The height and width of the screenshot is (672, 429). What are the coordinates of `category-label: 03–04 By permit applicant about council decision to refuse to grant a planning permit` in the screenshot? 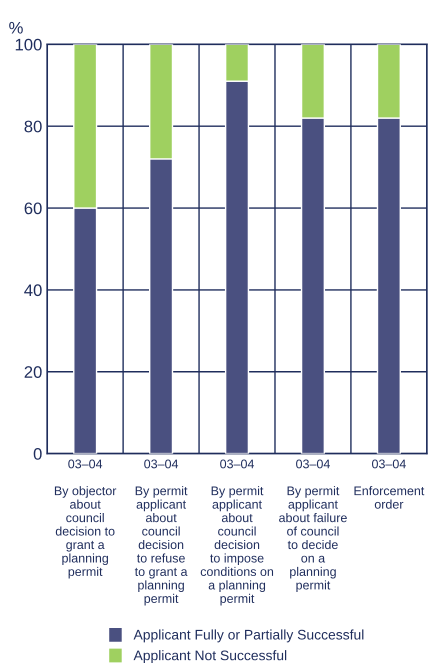 It's located at (161, 532).